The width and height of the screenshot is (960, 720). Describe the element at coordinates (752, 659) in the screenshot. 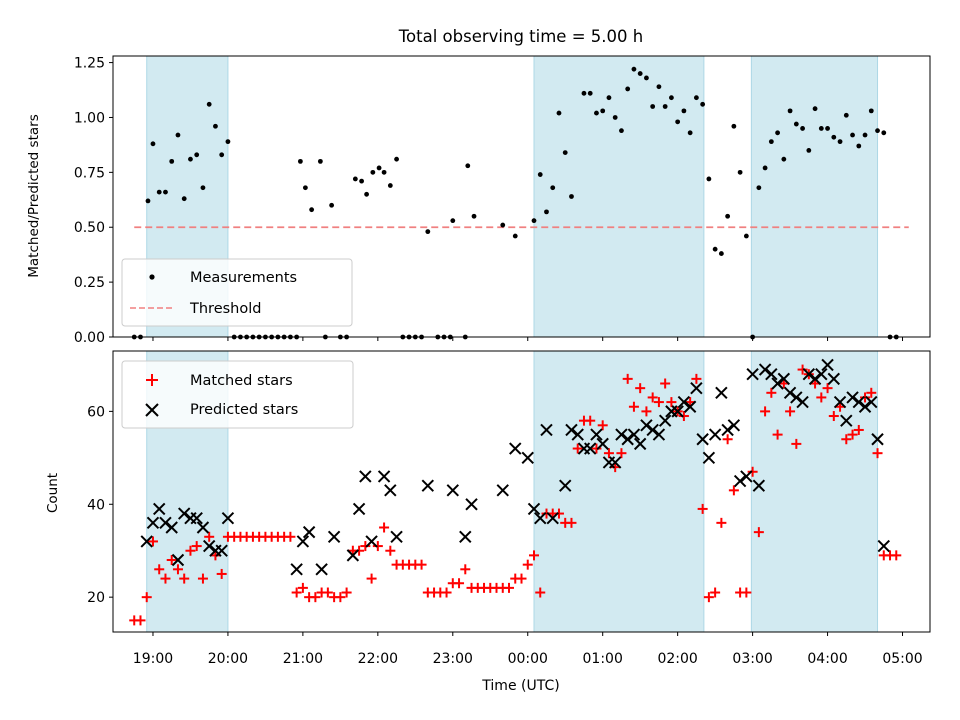

I see `x-tick-label: 03:00` at that location.